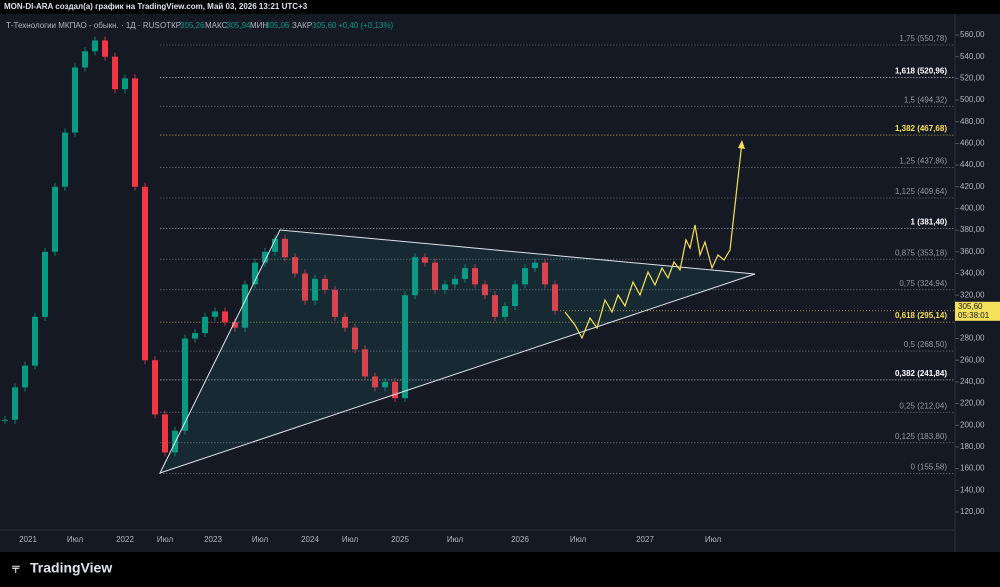  I want to click on price-tick-label: 220,00, so click(972, 403).